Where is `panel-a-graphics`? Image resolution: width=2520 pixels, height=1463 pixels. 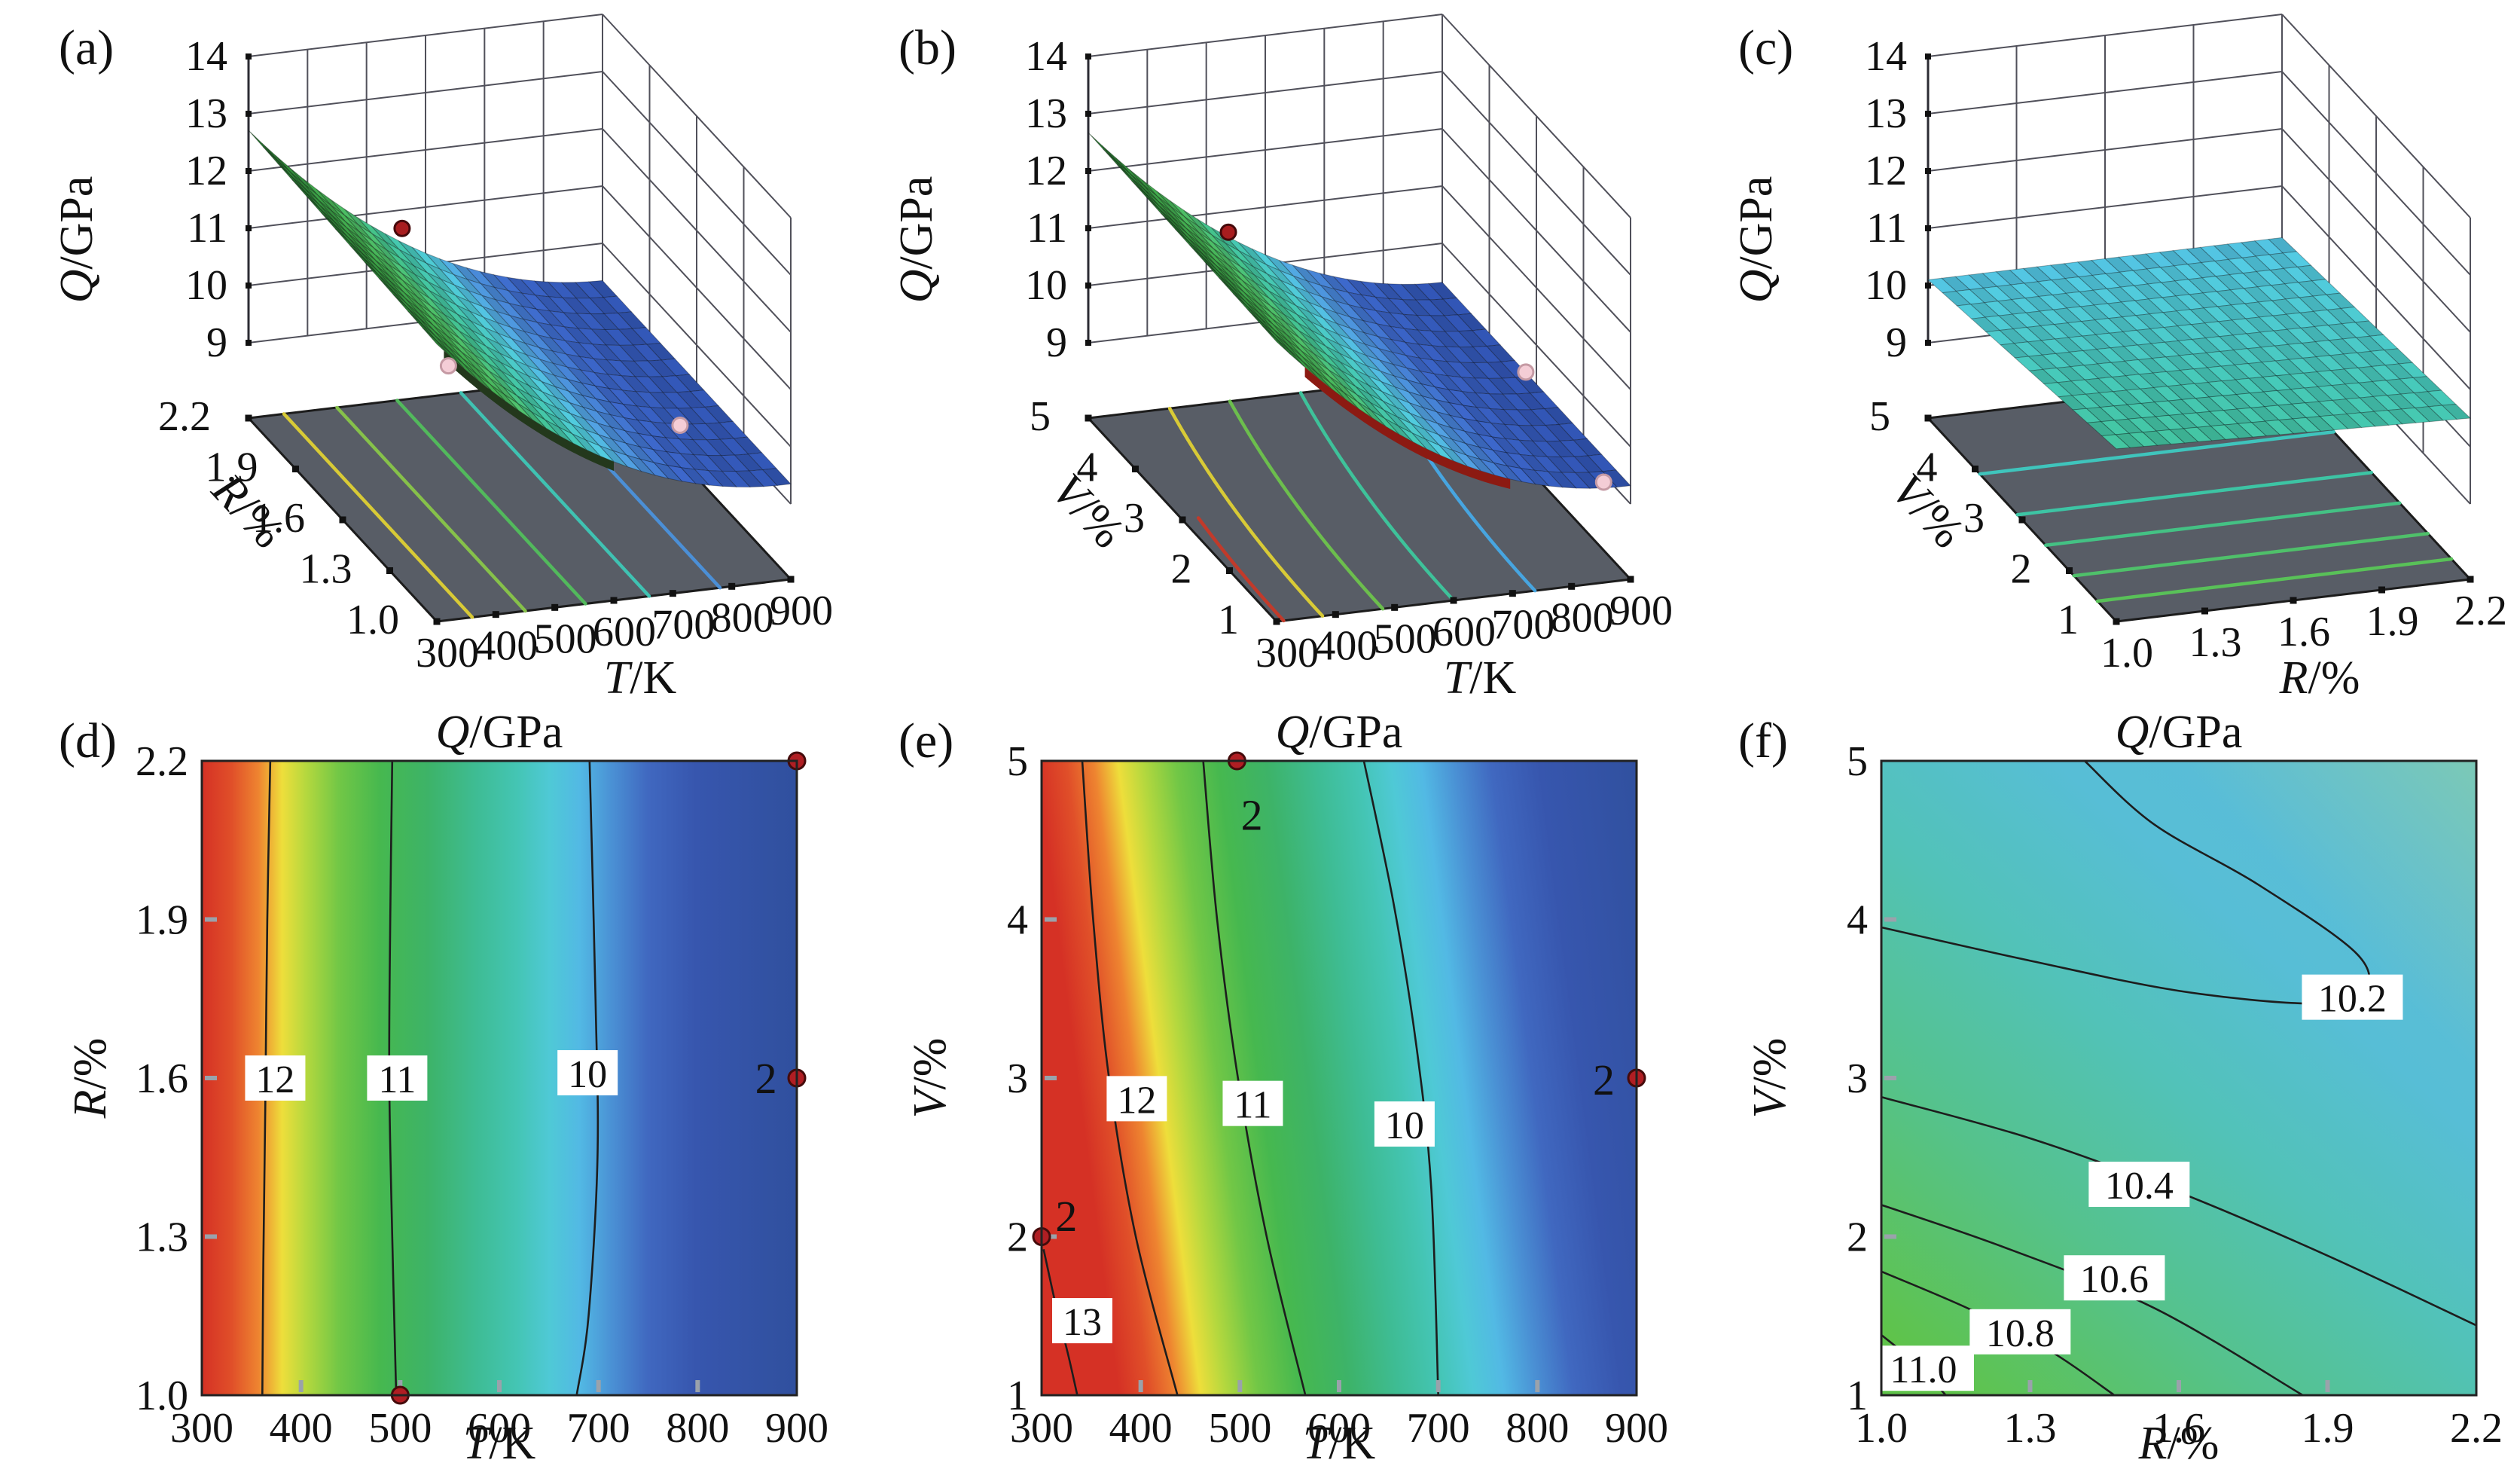 panel-a-graphics is located at coordinates (520, 319).